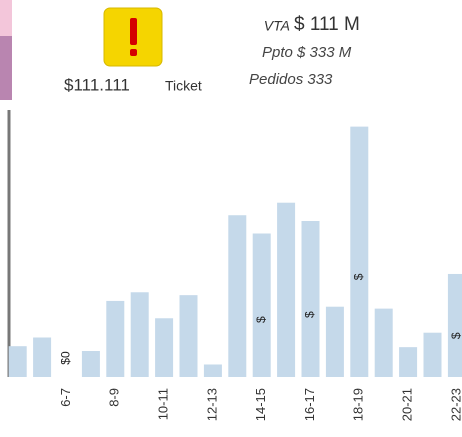 This screenshot has height=437, width=462. What do you see at coordinates (66, 358) in the screenshot?
I see `data-label: $0` at bounding box center [66, 358].